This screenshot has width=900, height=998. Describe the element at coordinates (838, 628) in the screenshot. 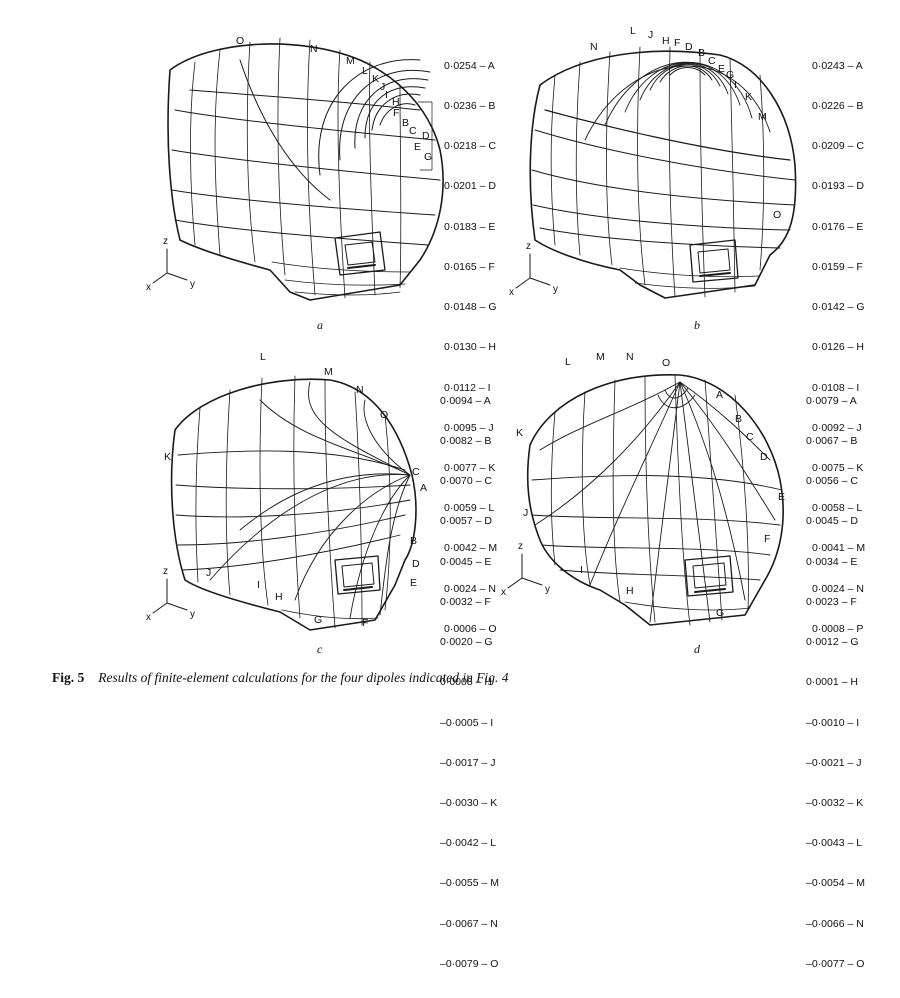

I see `legend-entry: 0·0008 – P` at that location.